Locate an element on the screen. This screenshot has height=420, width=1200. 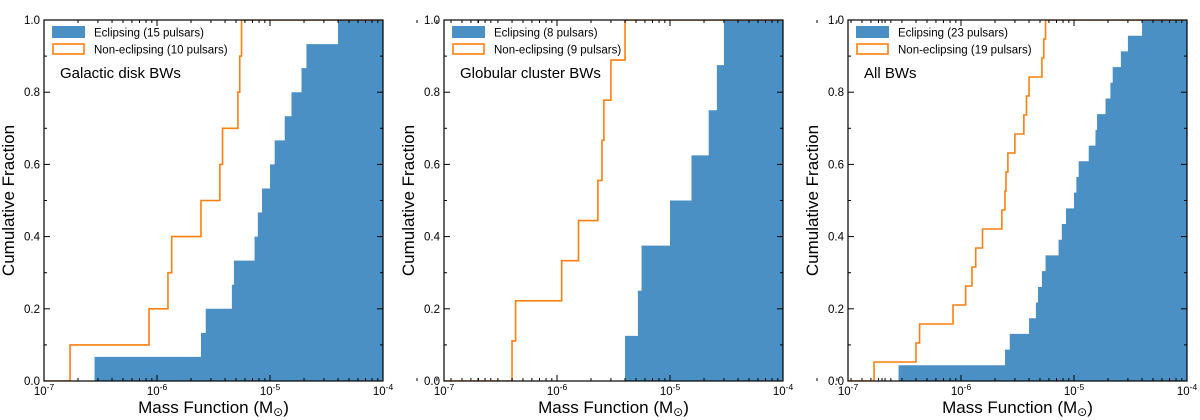
legend-label: Eclipsing (8 pulsars) is located at coordinates (546, 34).